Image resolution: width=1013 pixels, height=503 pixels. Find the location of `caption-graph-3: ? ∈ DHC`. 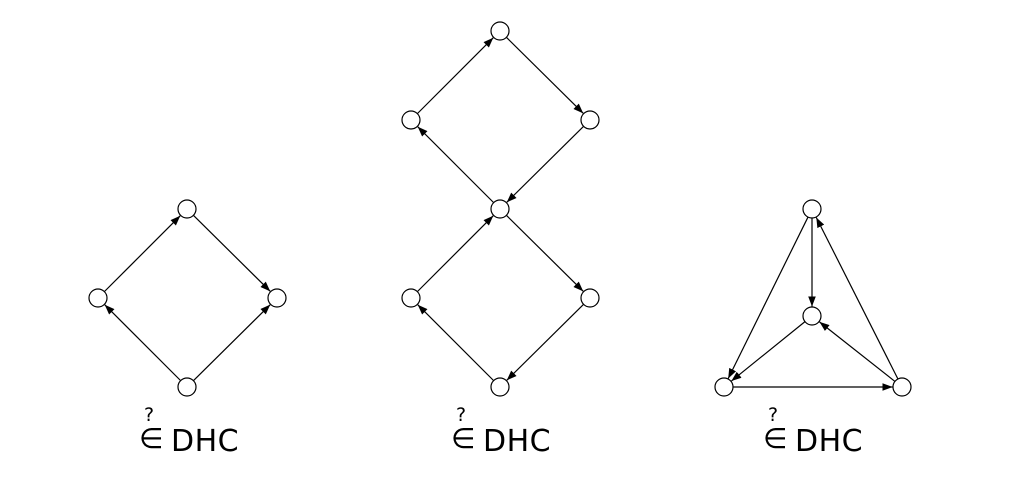

caption-graph-3: ? ∈ DHC is located at coordinates (832, 434).